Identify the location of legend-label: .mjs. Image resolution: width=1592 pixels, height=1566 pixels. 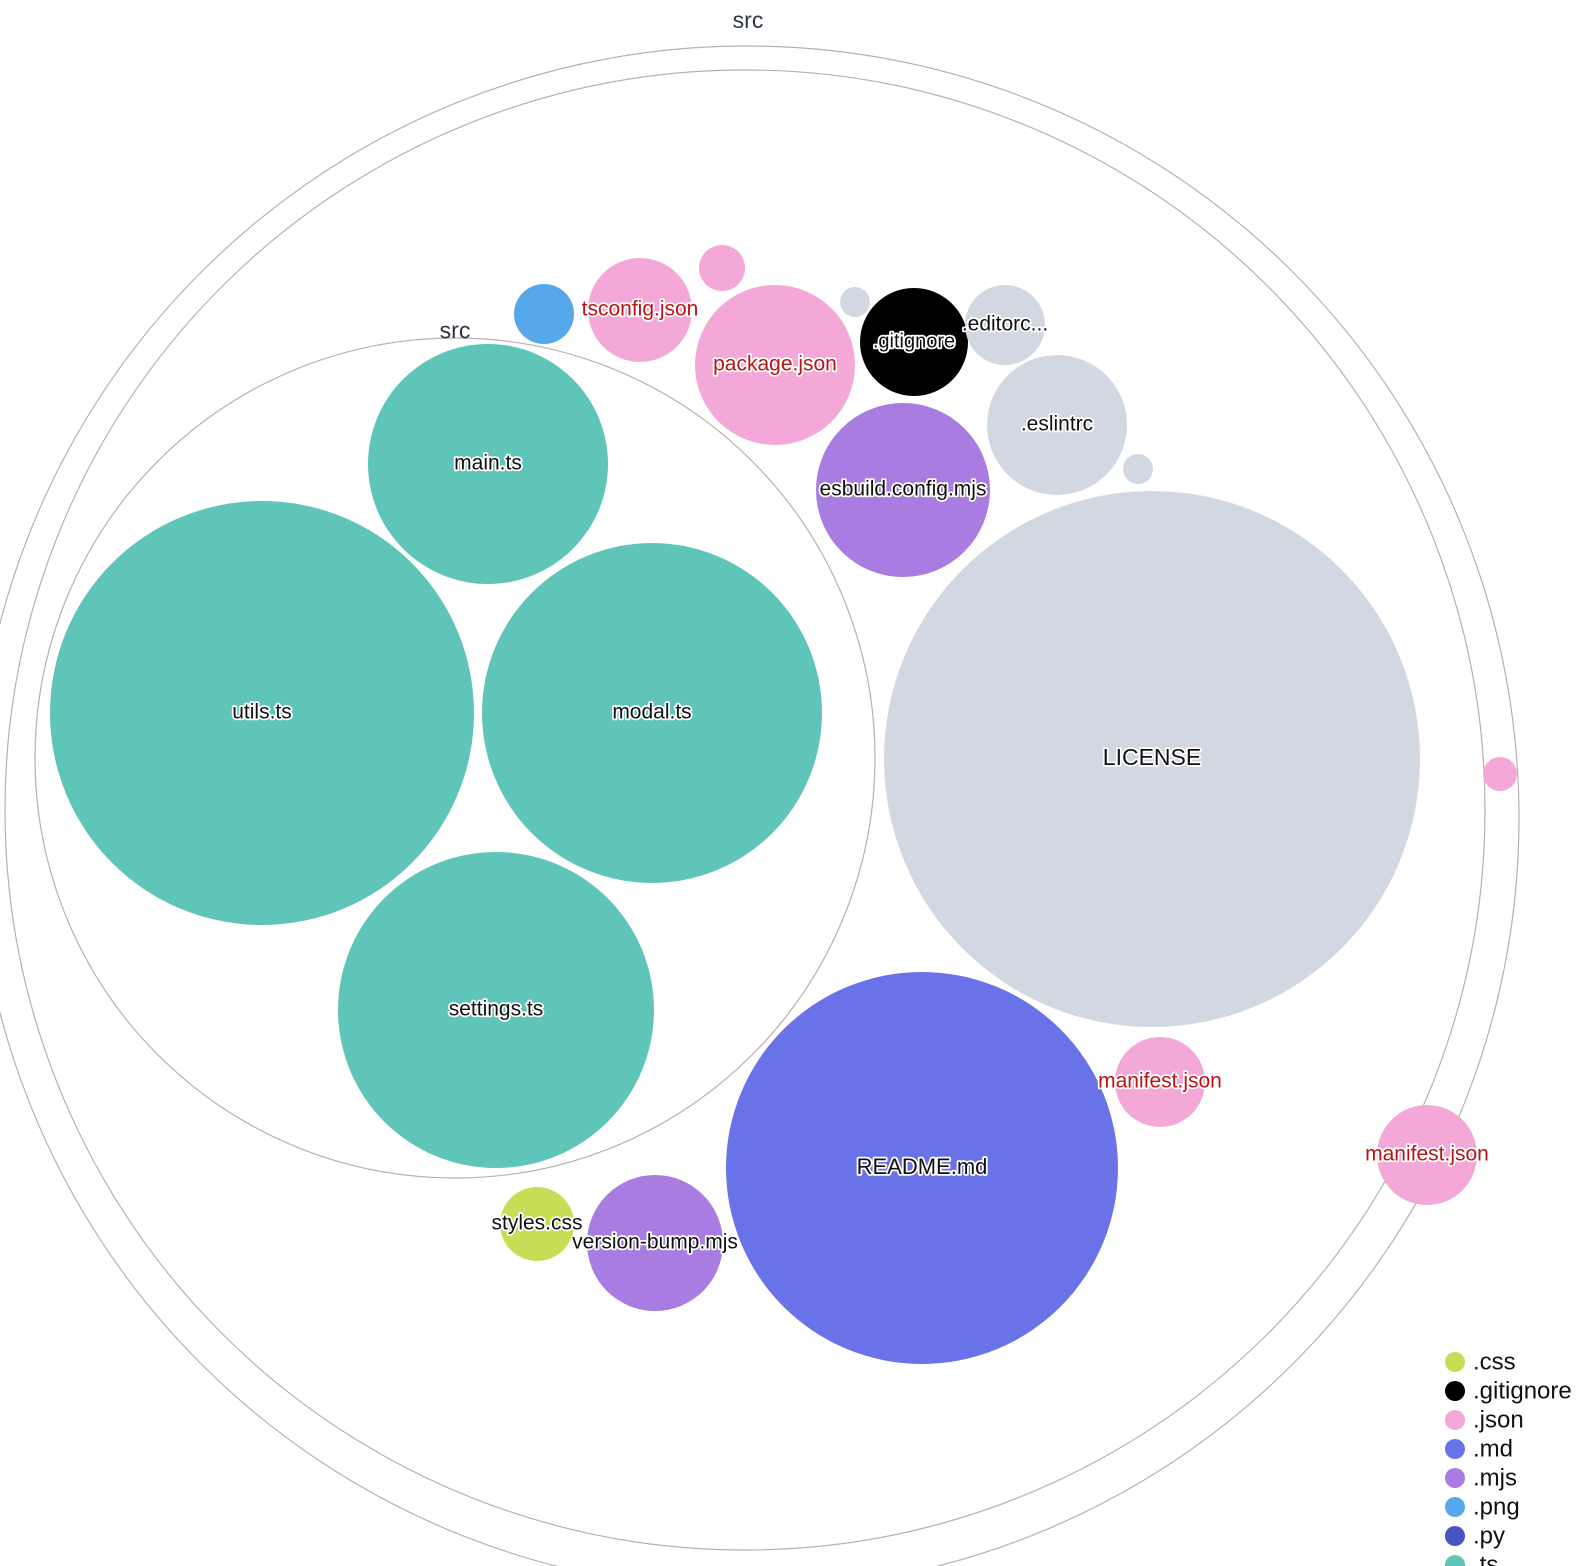
(1495, 1477).